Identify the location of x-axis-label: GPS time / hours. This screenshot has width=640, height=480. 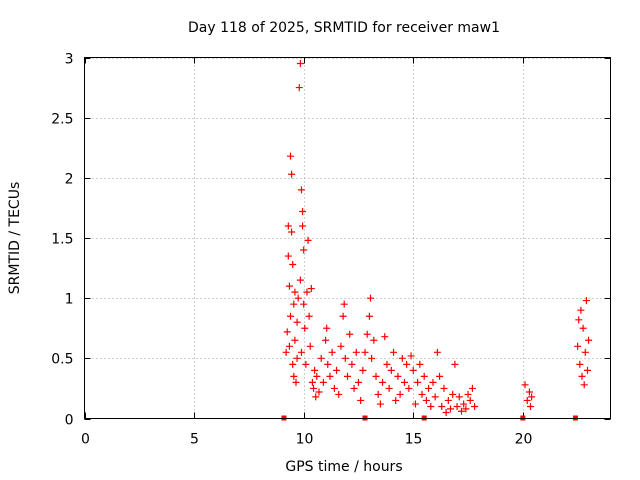
(343, 467).